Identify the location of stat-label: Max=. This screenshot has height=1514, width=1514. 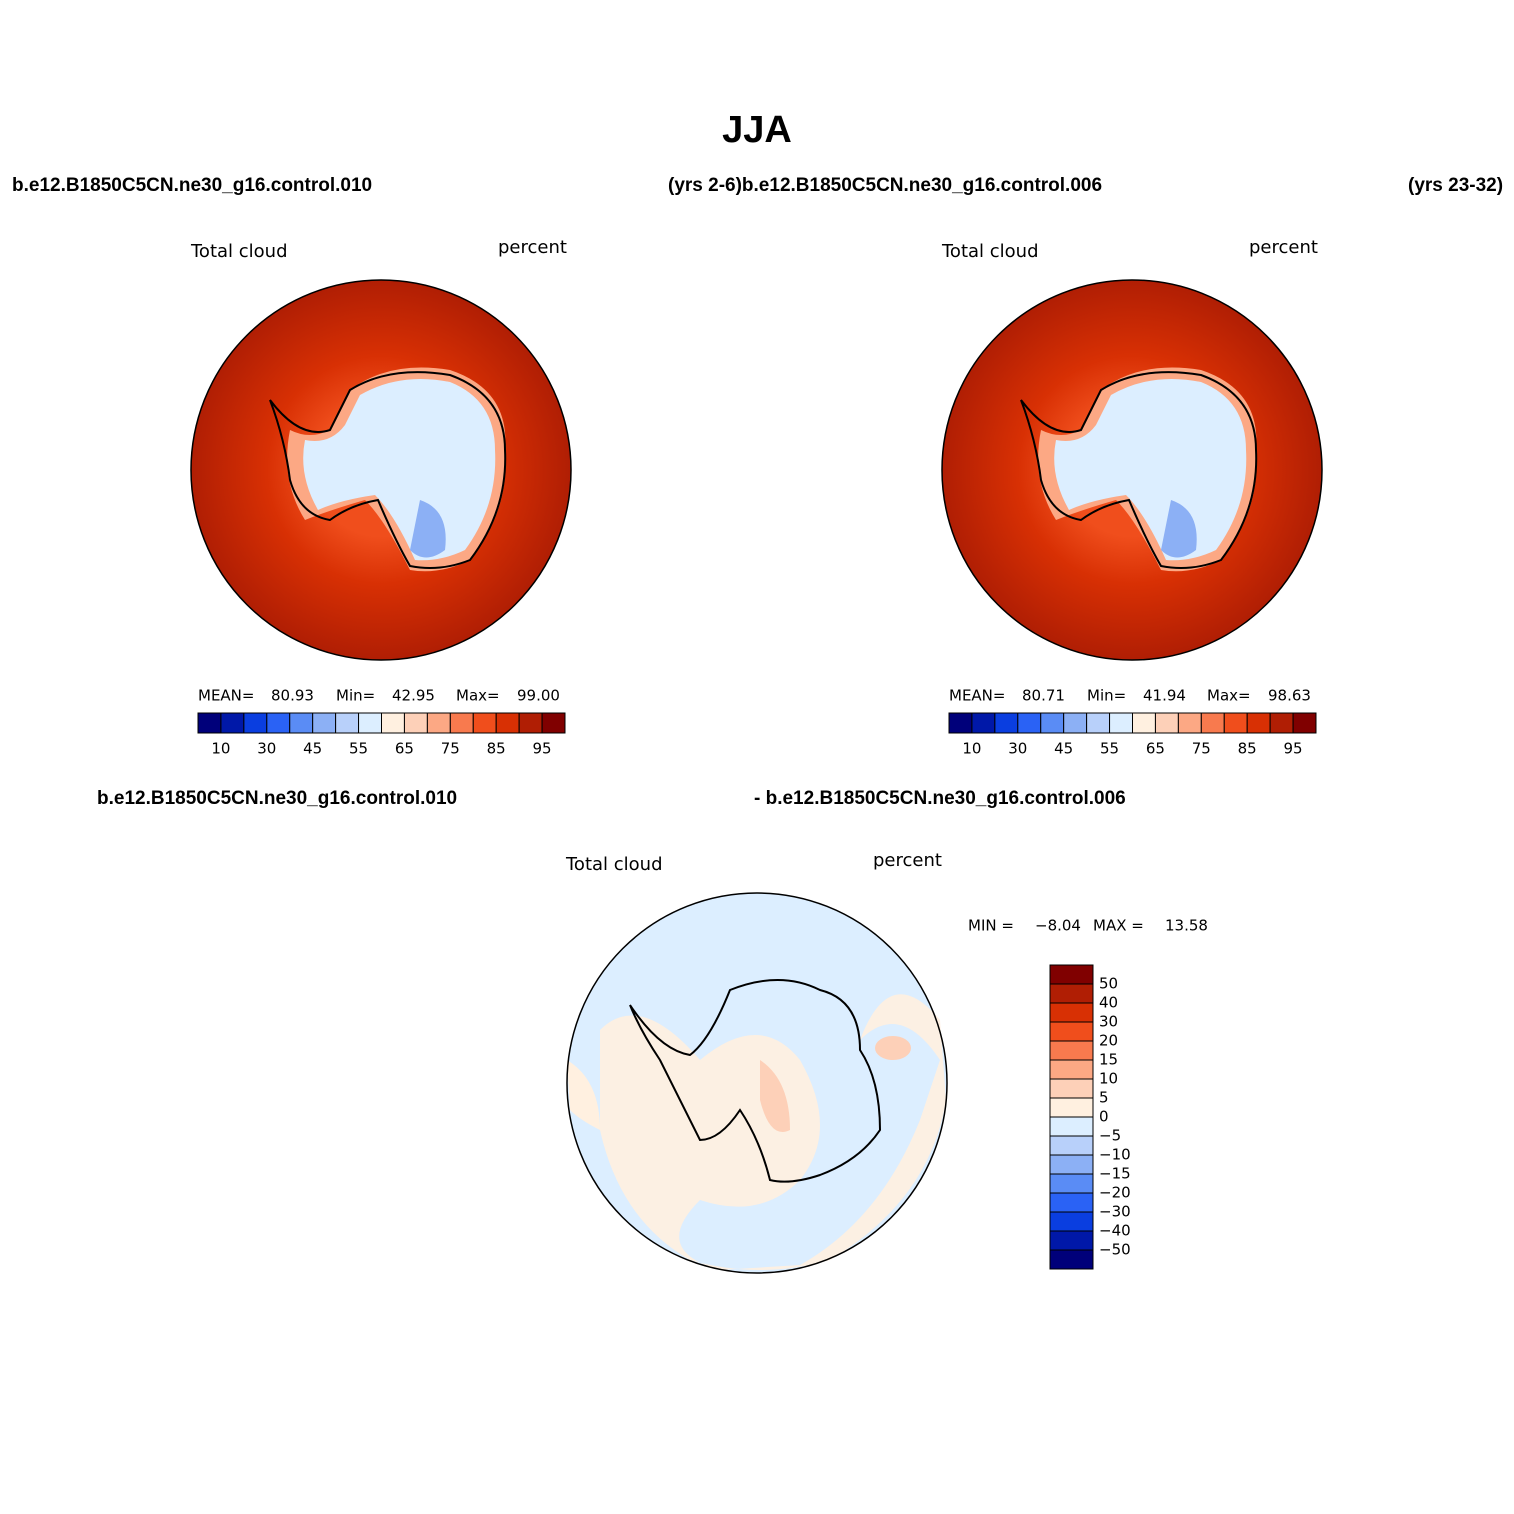
(478, 696).